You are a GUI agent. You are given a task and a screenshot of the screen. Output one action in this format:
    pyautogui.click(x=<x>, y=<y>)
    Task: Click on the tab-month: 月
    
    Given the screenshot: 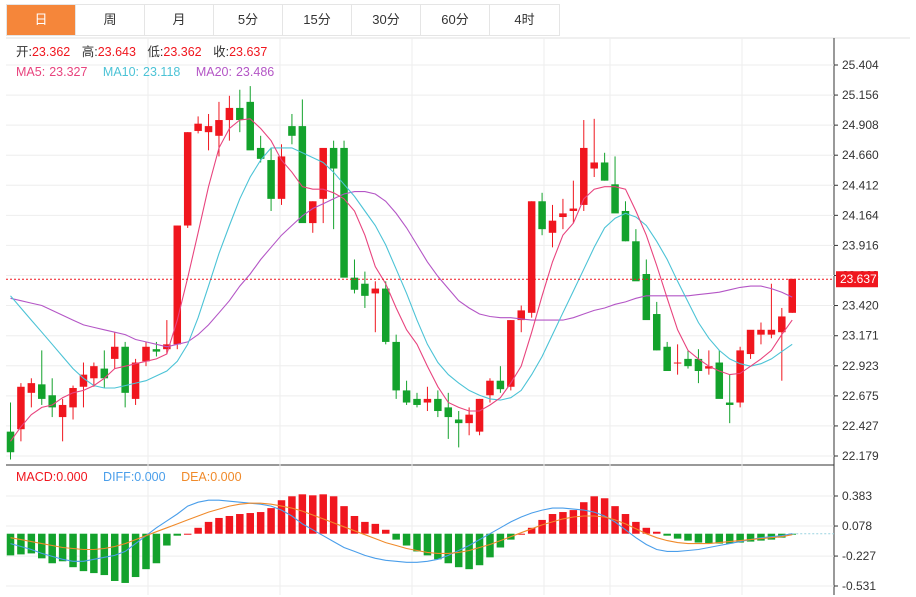 What is the action you would take?
    pyautogui.click(x=179, y=20)
    